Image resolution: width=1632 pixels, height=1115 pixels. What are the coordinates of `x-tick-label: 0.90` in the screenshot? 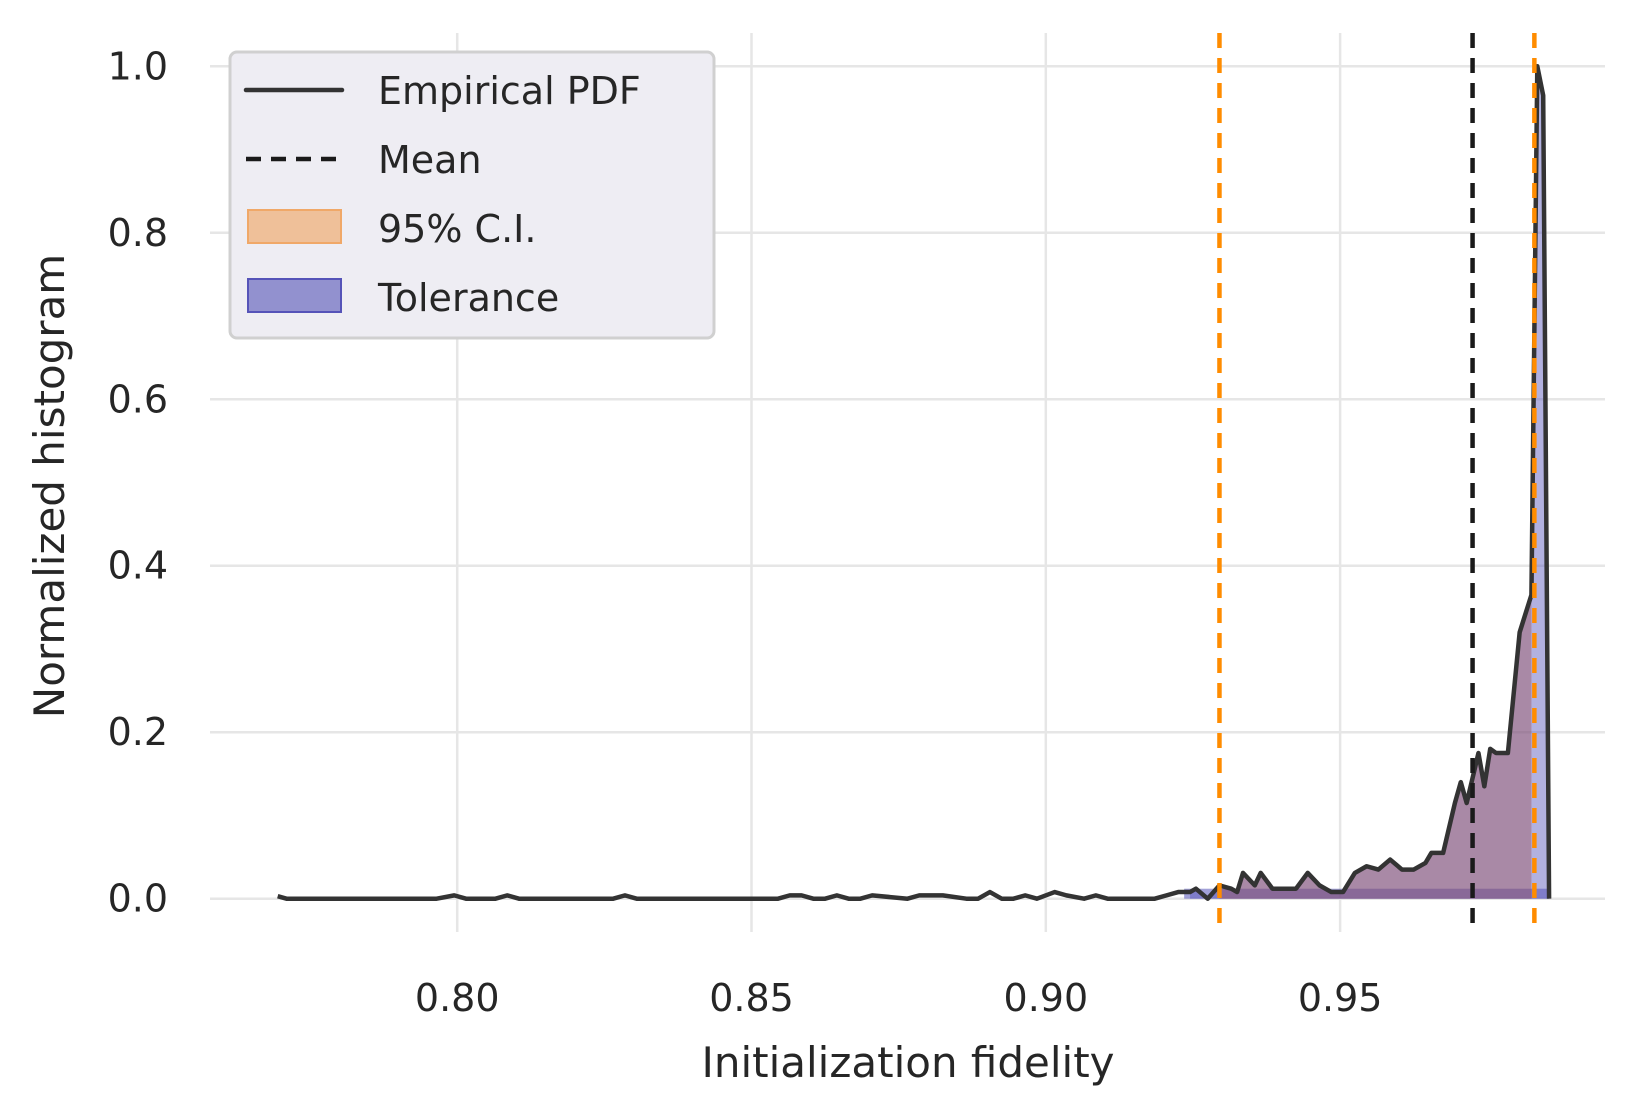 It's located at (1046, 998).